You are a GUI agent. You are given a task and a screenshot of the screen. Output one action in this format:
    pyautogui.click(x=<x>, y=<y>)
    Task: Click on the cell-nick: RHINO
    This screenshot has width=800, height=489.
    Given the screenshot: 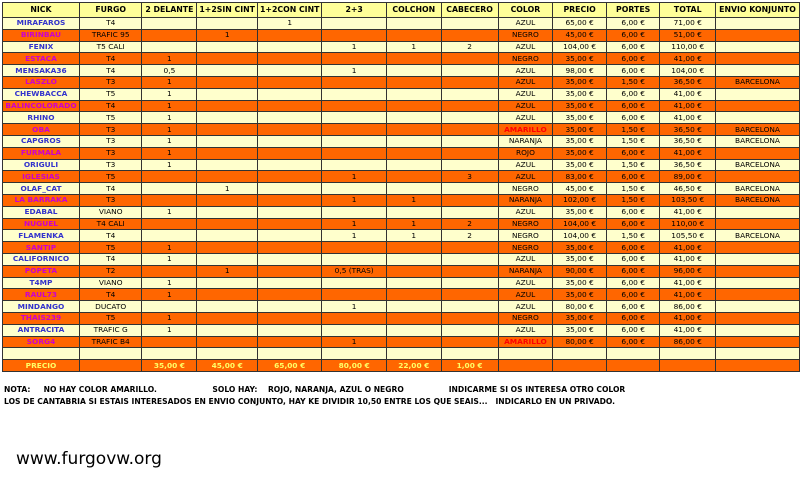 What is the action you would take?
    pyautogui.click(x=41, y=118)
    